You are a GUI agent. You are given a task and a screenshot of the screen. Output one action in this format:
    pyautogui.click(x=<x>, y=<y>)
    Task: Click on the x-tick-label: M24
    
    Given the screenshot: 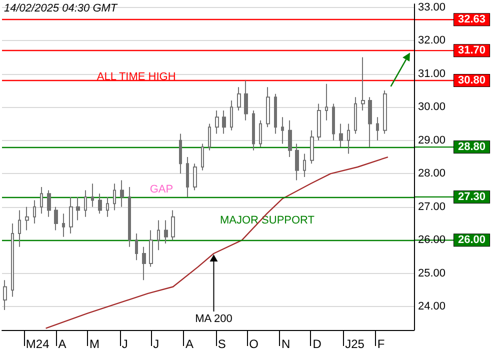 What is the action you would take?
    pyautogui.click(x=38, y=343)
    